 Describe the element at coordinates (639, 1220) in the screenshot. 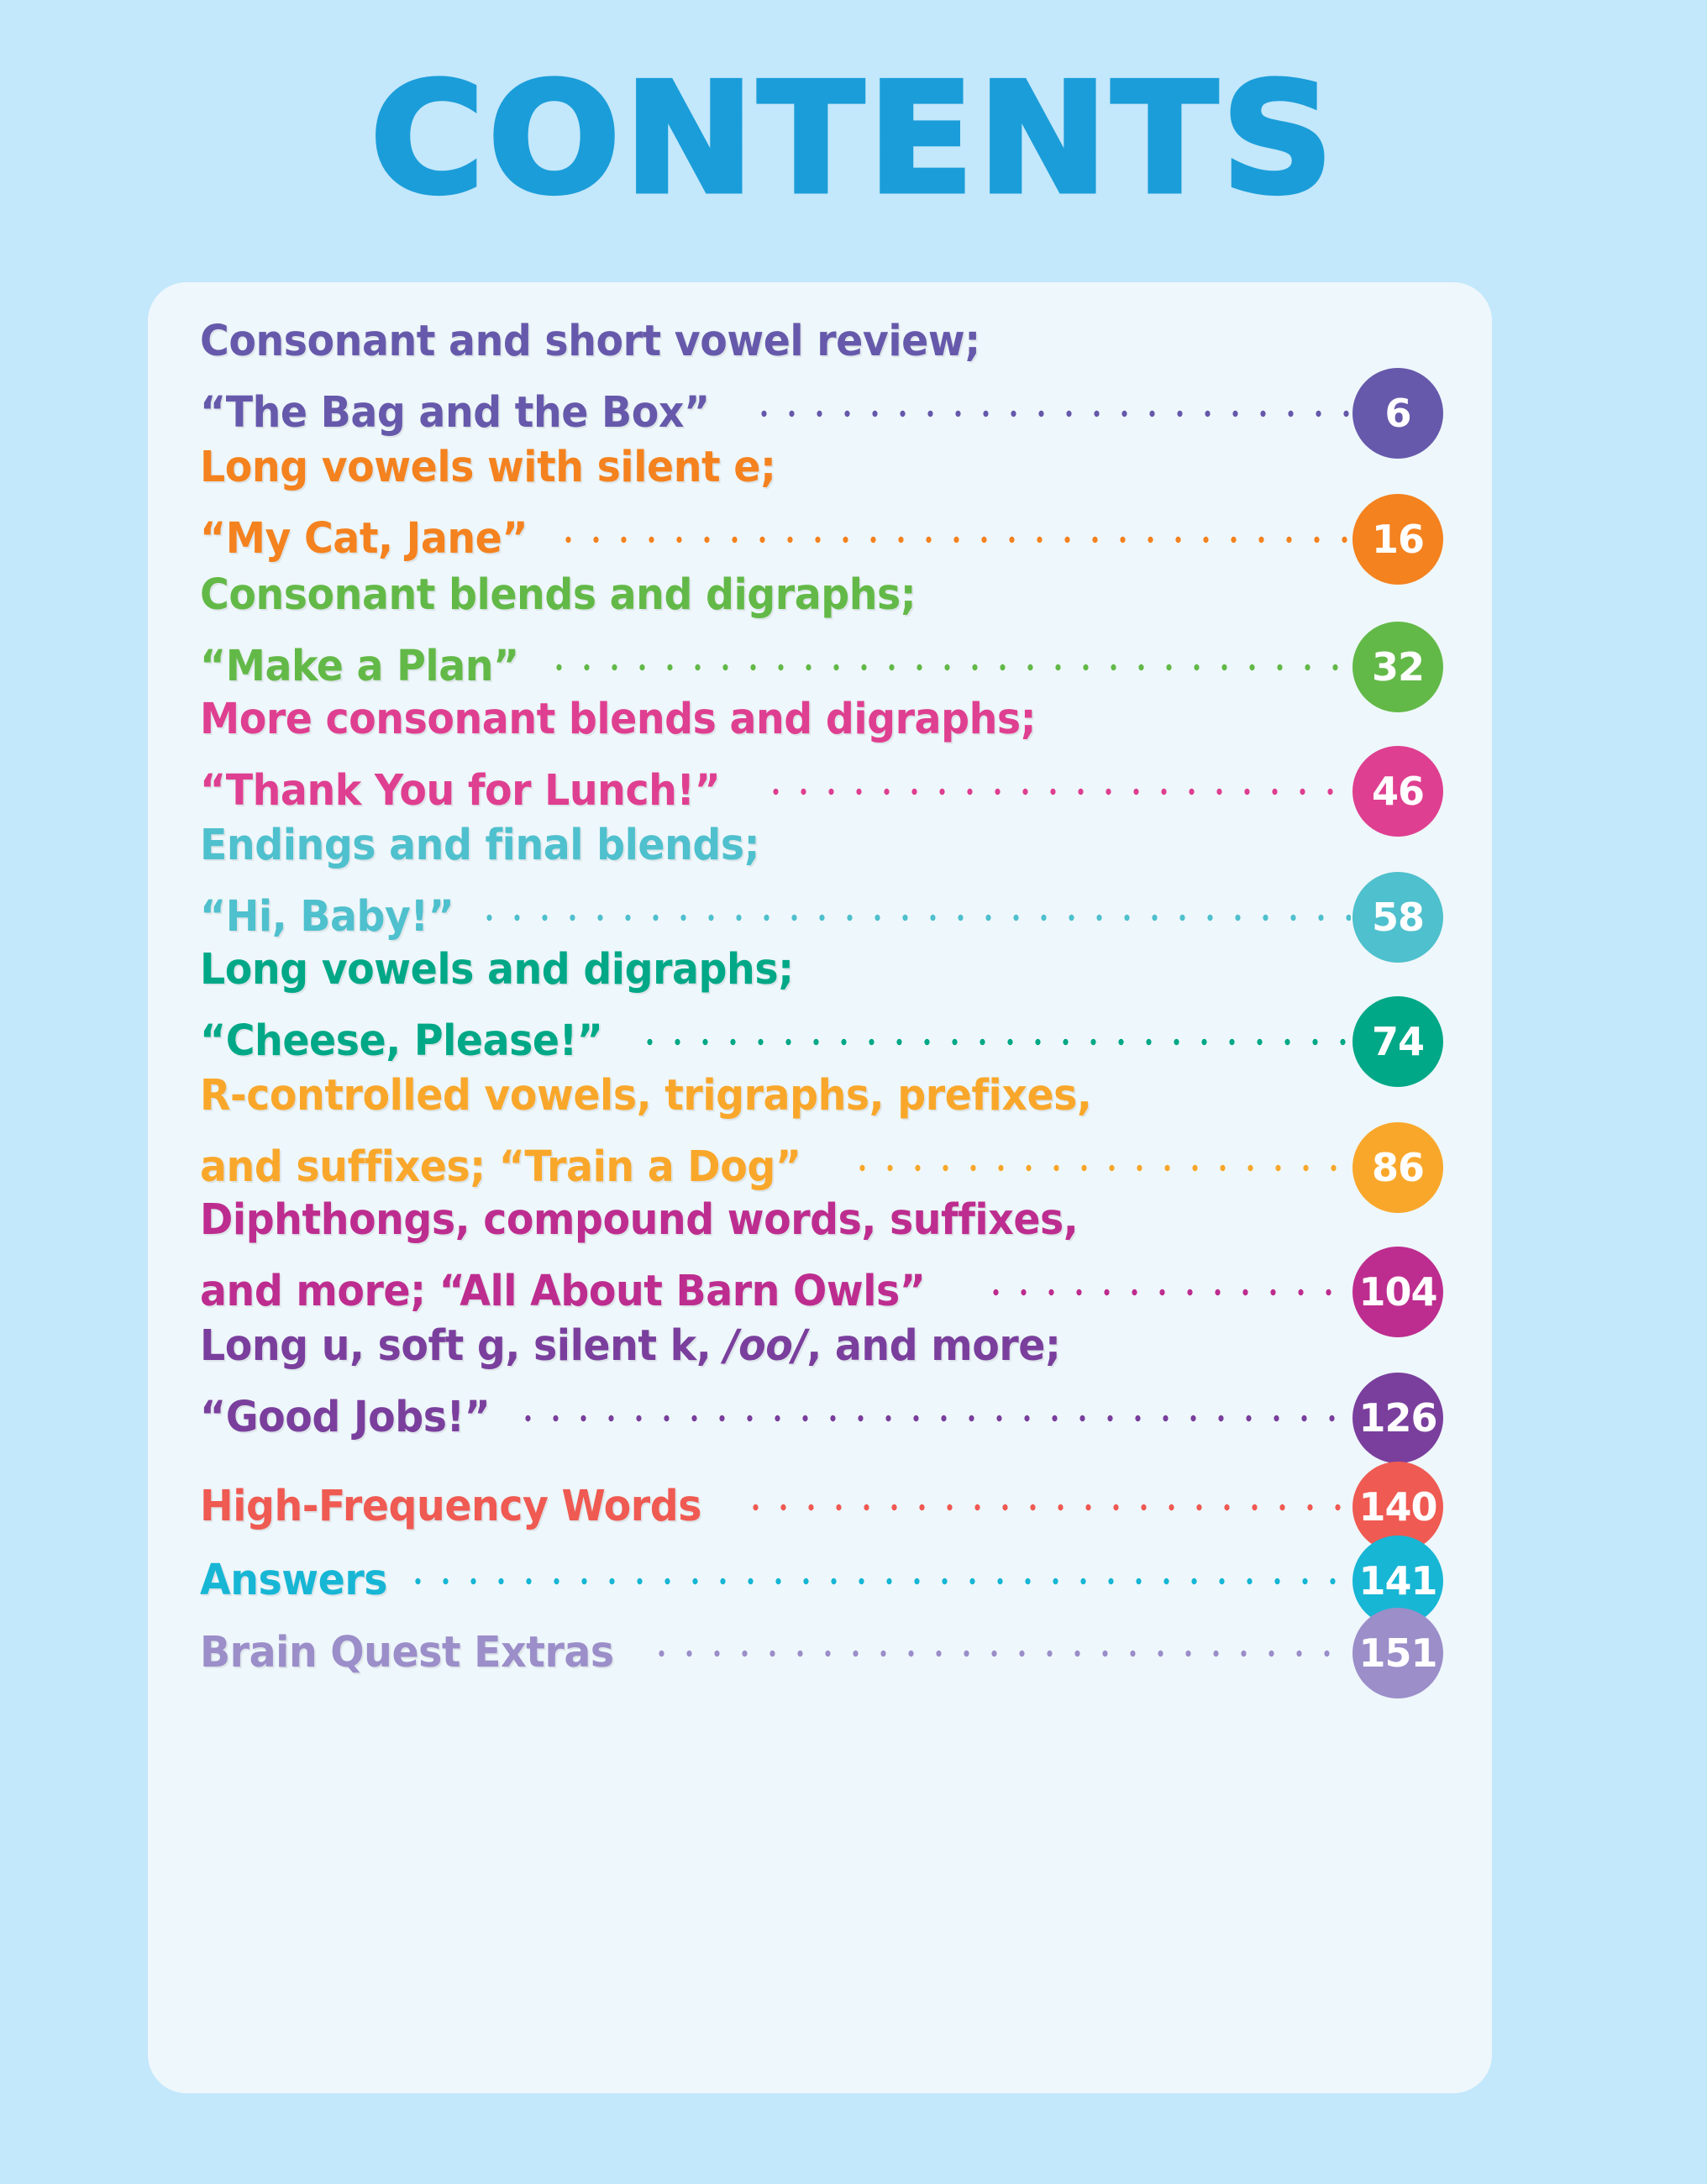

I see `toc-entry-line1: Diphthongs, compound words, suffixes,` at that location.